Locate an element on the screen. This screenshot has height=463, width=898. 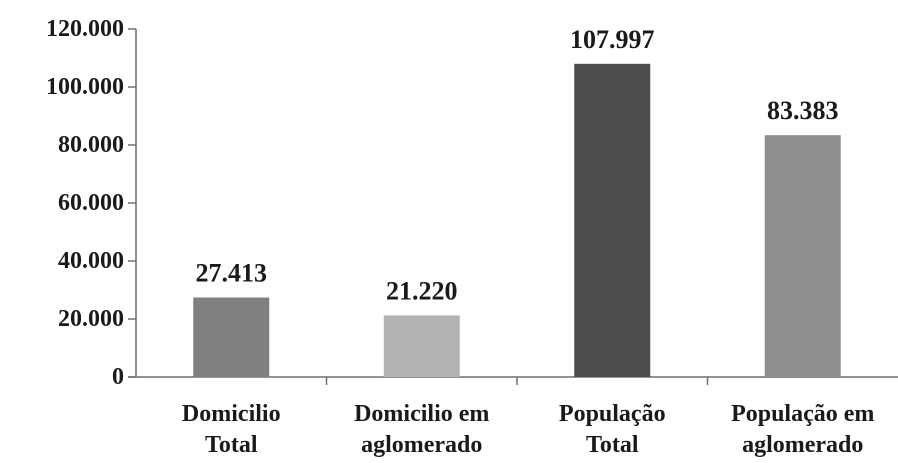
y-tick-label: 100.000 is located at coordinates (85, 87).